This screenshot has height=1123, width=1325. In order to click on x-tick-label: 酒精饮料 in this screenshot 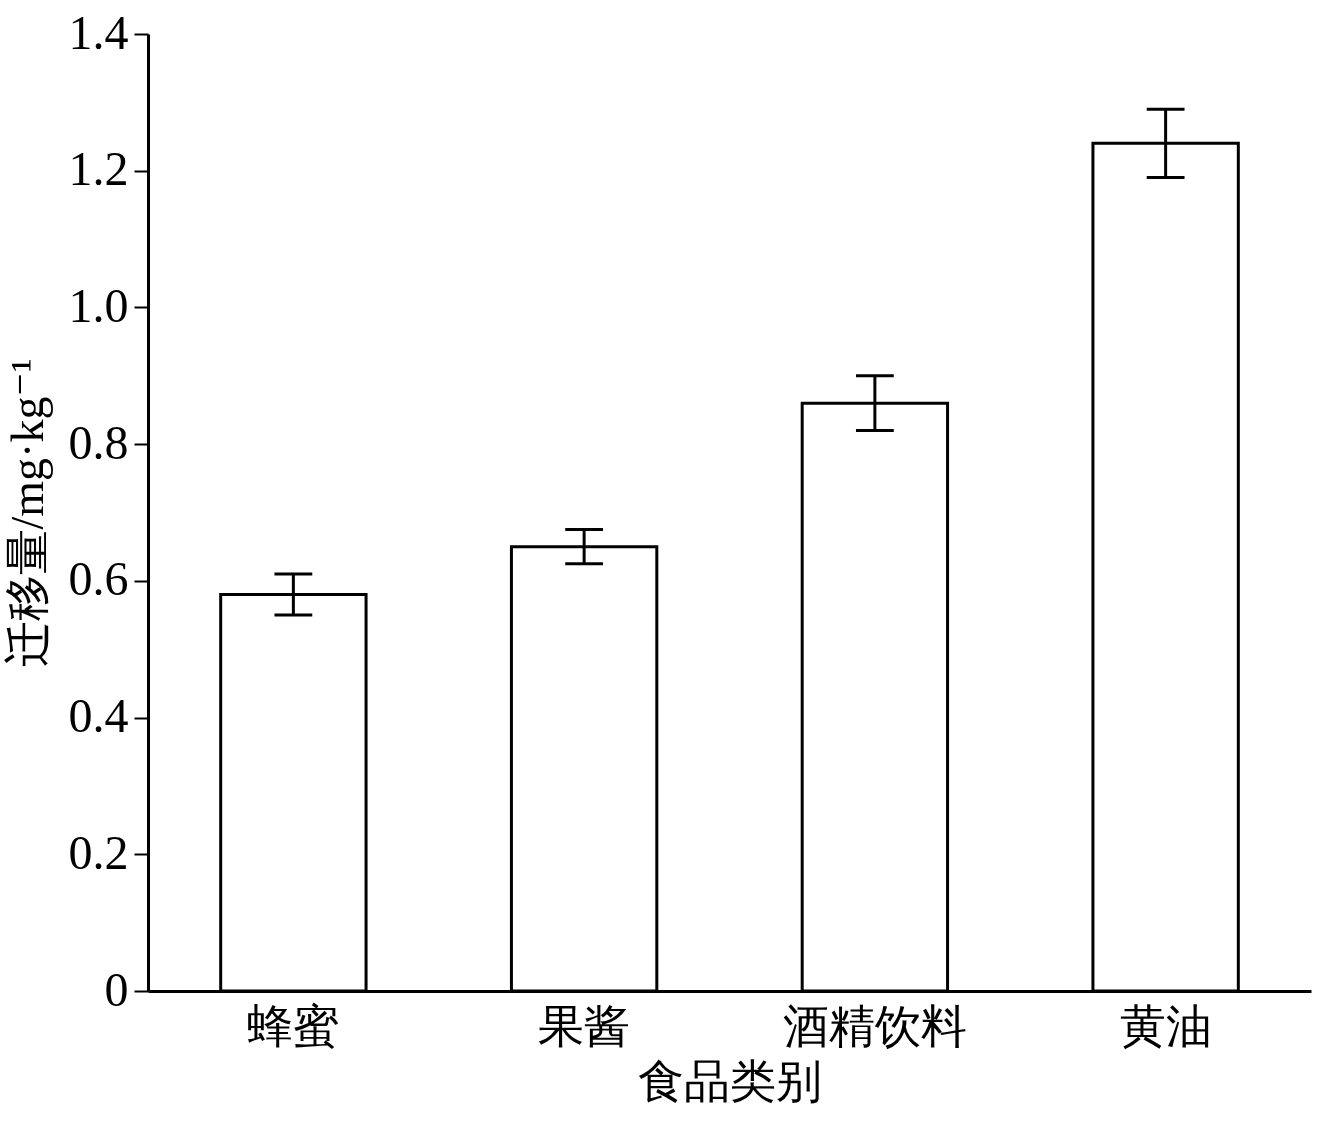, I will do `click(874, 1026)`.